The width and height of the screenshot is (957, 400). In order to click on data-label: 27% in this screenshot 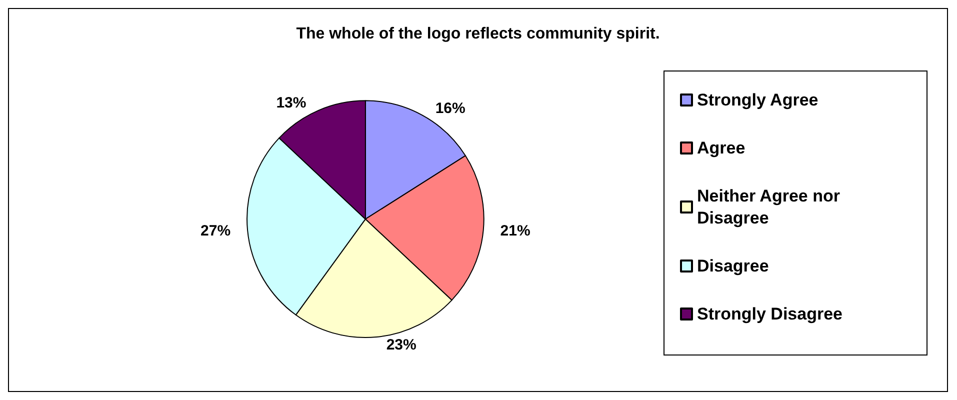, I will do `click(215, 231)`.